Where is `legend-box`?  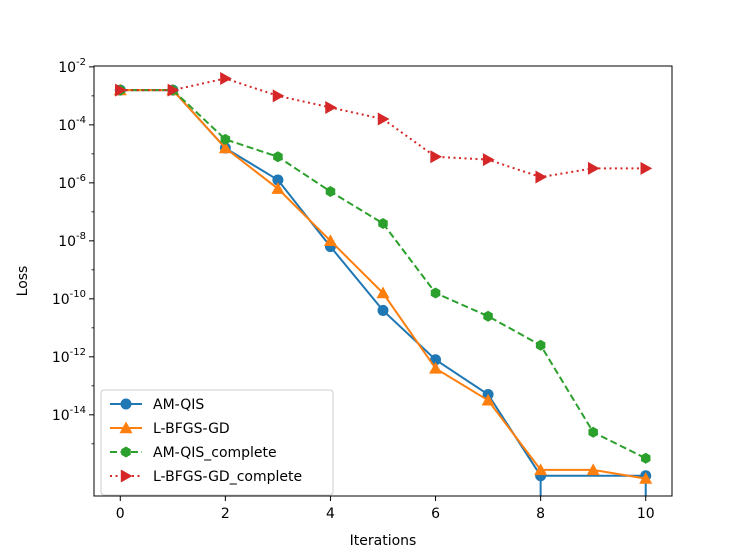
legend-box is located at coordinates (217, 442).